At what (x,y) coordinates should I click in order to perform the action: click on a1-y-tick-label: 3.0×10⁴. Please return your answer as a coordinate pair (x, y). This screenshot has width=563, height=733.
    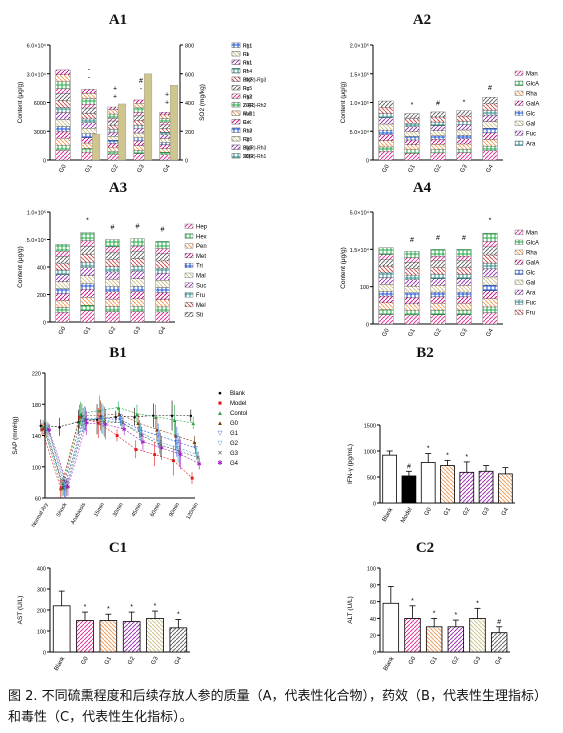
    Looking at the image, I should click on (37, 74).